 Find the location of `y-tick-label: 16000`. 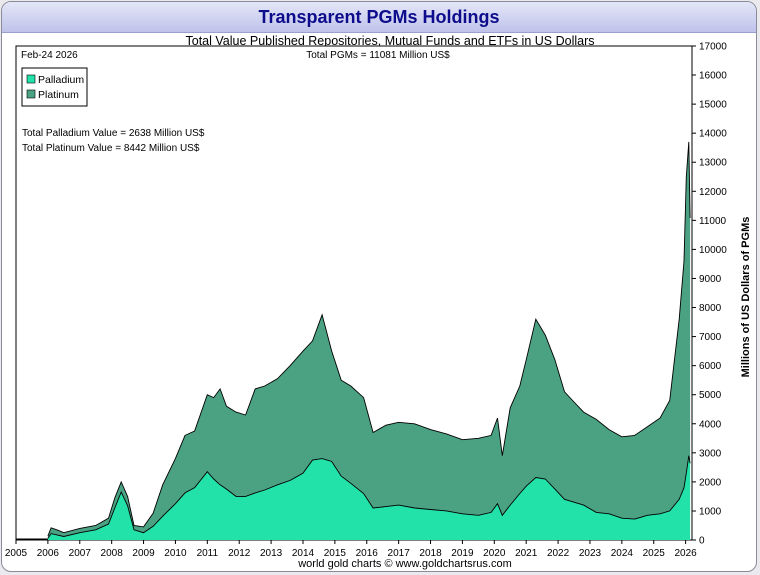

y-tick-label: 16000 is located at coordinates (713, 76).